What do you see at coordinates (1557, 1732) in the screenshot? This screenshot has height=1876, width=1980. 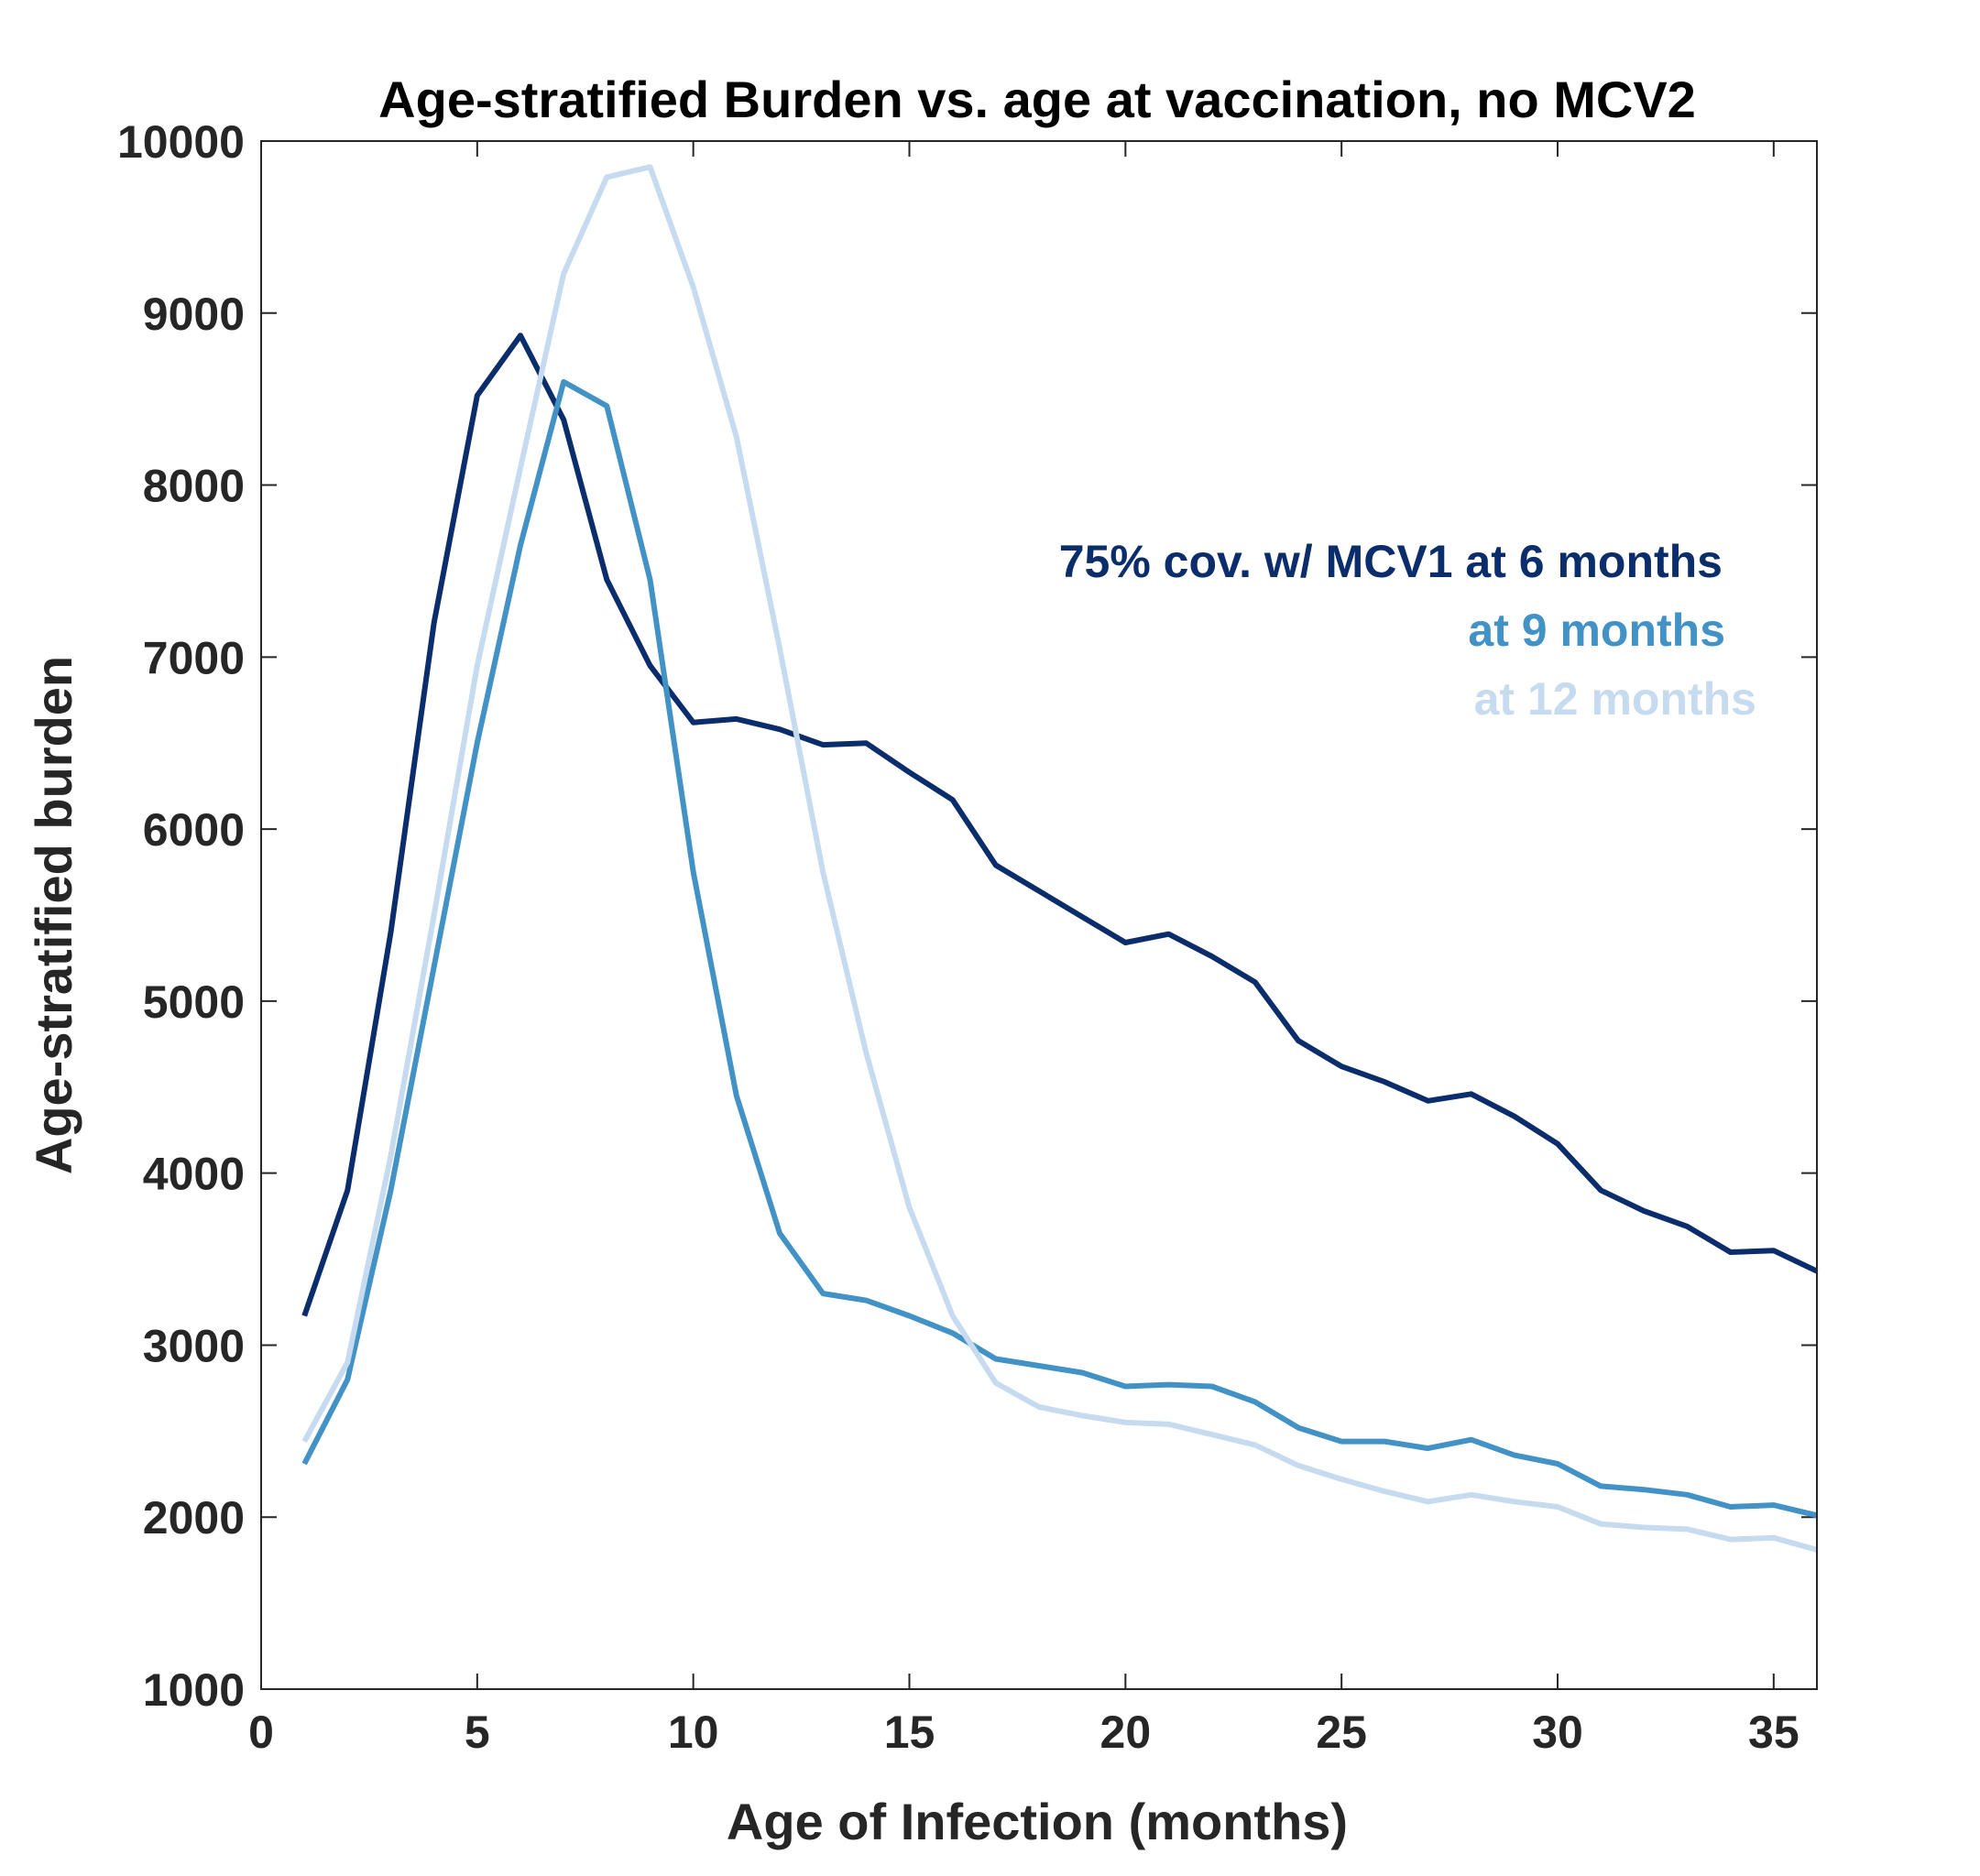 I see `x-tick-label: 30` at bounding box center [1557, 1732].